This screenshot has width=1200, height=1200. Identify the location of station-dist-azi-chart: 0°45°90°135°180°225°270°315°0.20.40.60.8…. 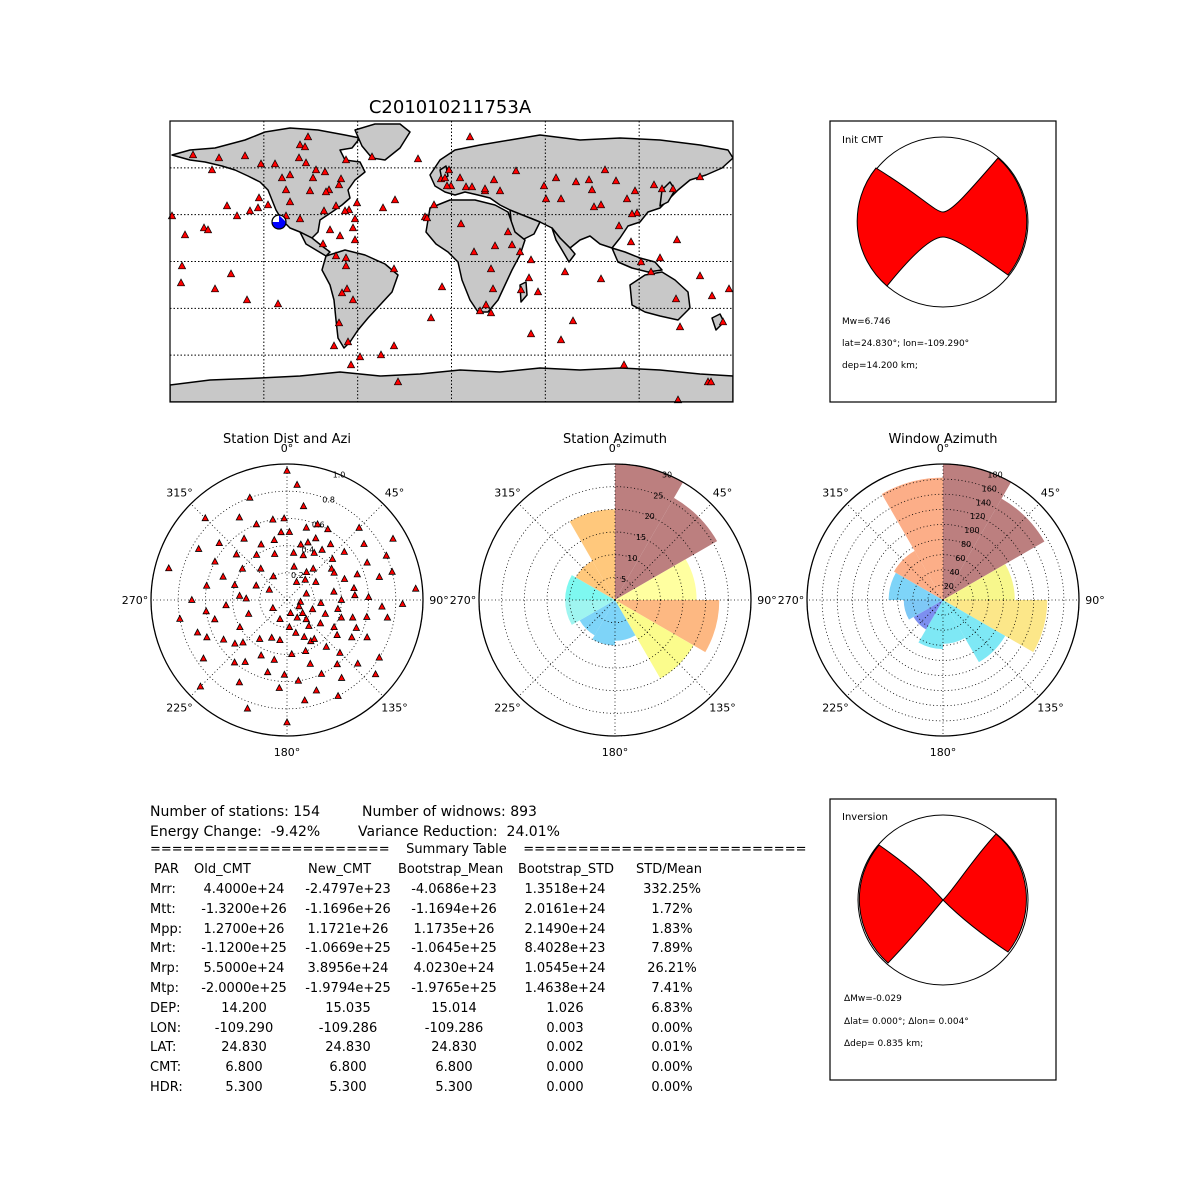
(285, 600).